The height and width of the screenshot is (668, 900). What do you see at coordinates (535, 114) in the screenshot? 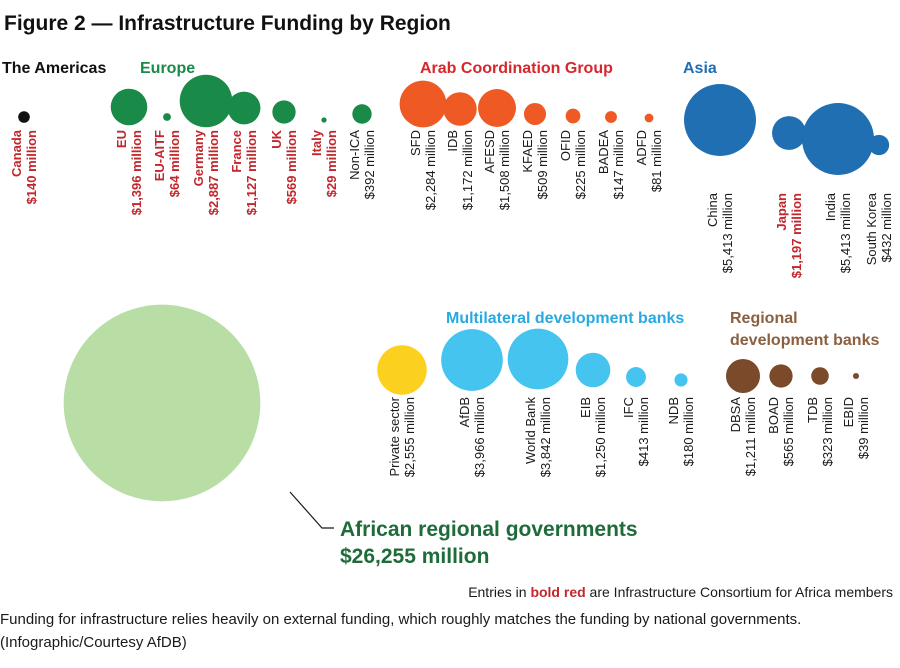
I see `bubble-kfaed` at bounding box center [535, 114].